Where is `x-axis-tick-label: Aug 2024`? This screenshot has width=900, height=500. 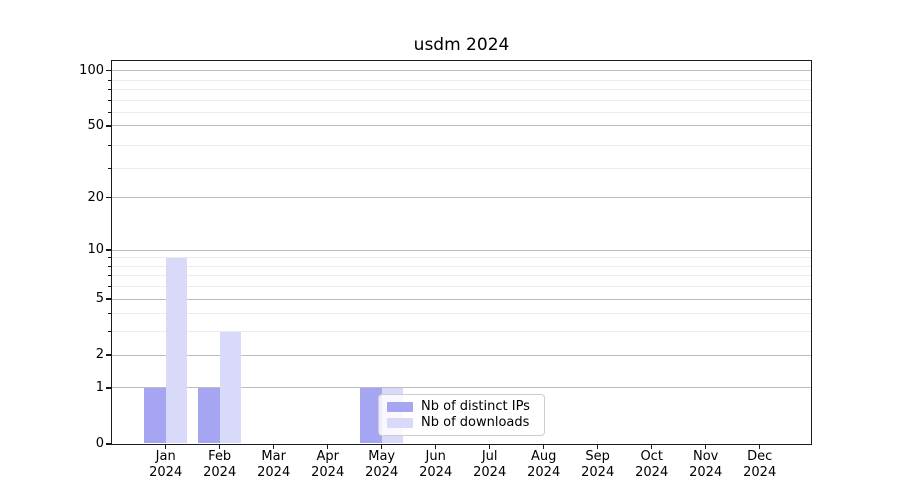 x-axis-tick-label: Aug 2024 is located at coordinates (544, 464).